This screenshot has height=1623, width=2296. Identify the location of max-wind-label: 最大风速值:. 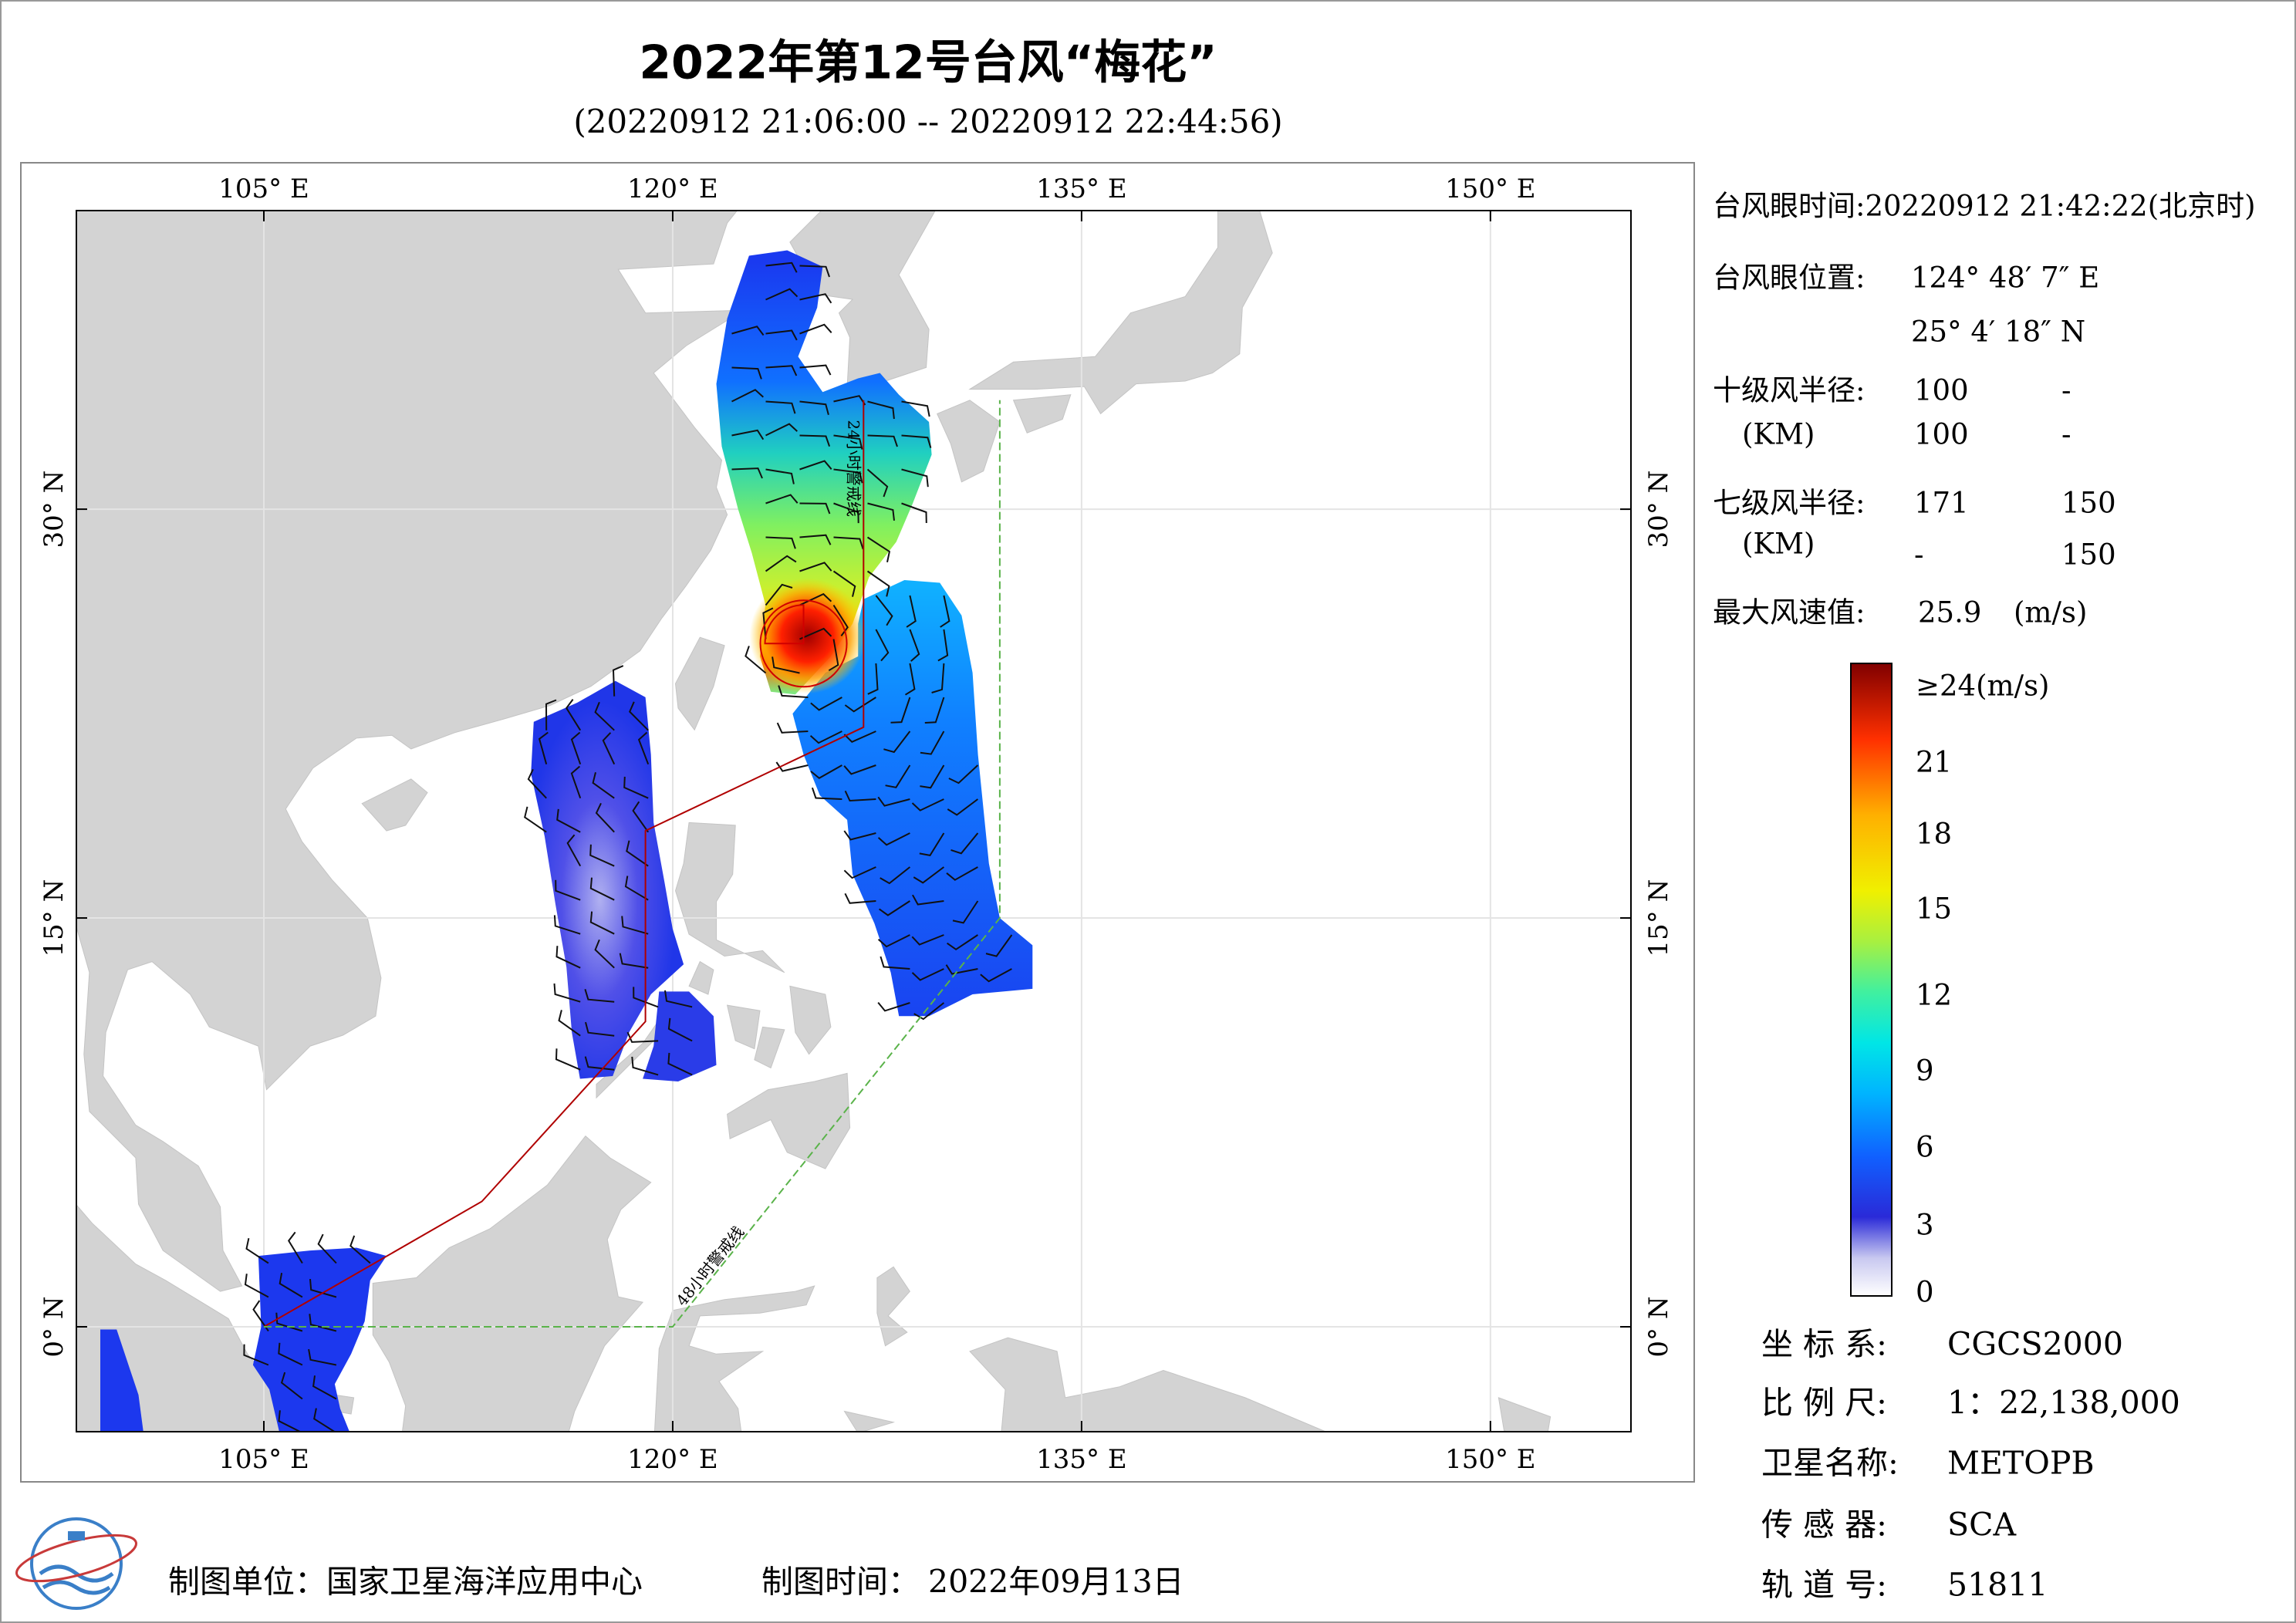
(1789, 612).